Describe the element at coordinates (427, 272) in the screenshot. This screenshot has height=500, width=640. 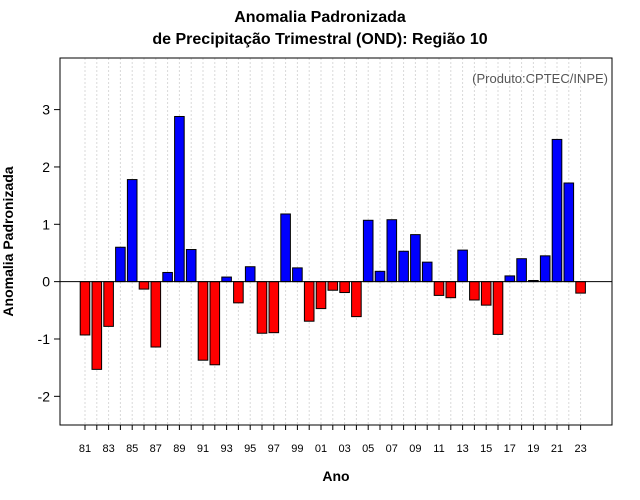
I see `bar-2010` at that location.